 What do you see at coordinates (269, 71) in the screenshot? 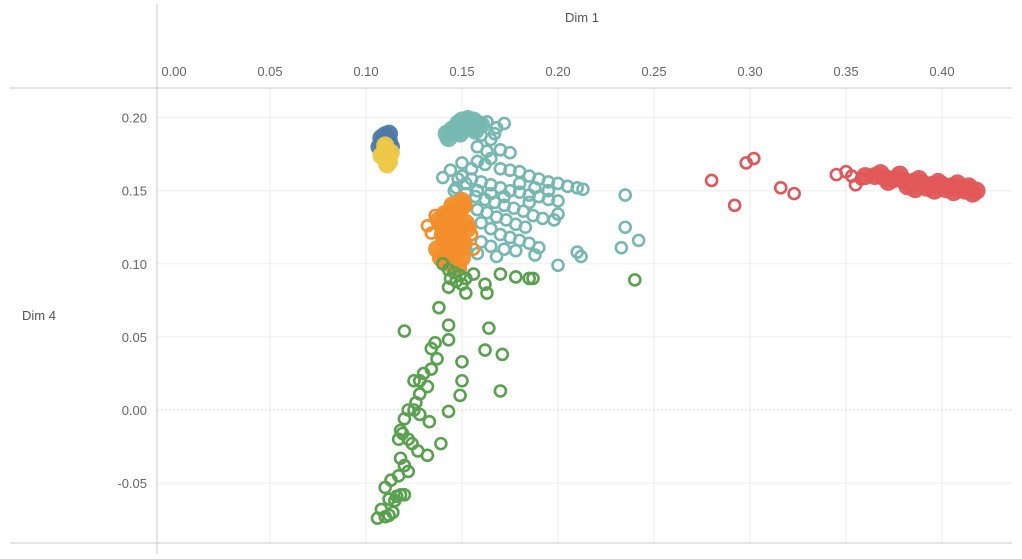
I see `x-tick-label: 0.05` at bounding box center [269, 71].